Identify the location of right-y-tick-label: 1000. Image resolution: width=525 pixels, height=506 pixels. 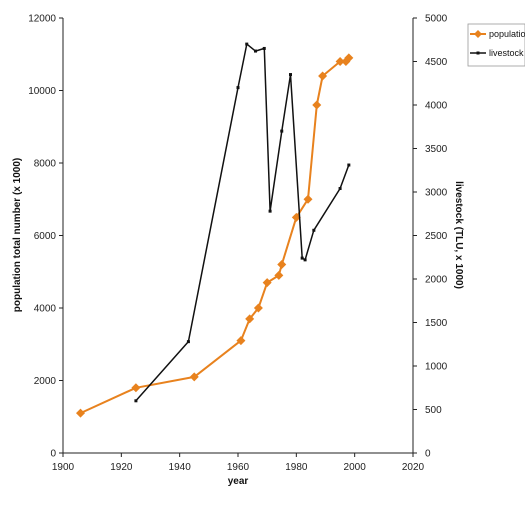
(436, 367).